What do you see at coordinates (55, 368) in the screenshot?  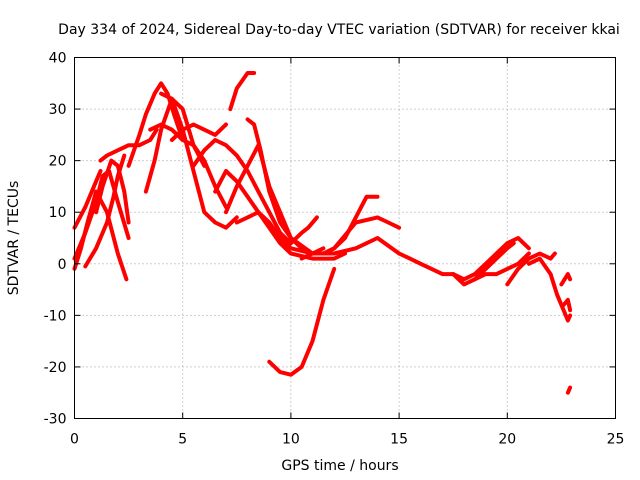 I see `y-tick-label: -20` at bounding box center [55, 368].